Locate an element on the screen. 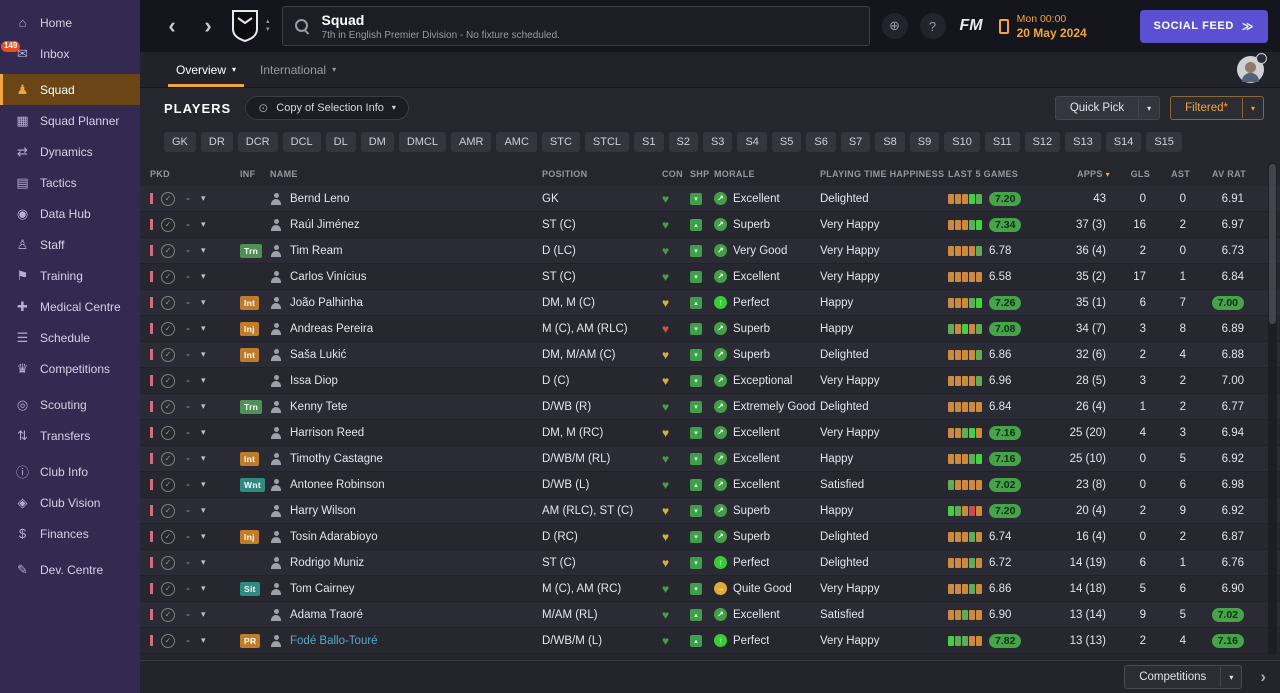  help-icon: ? is located at coordinates (932, 26).